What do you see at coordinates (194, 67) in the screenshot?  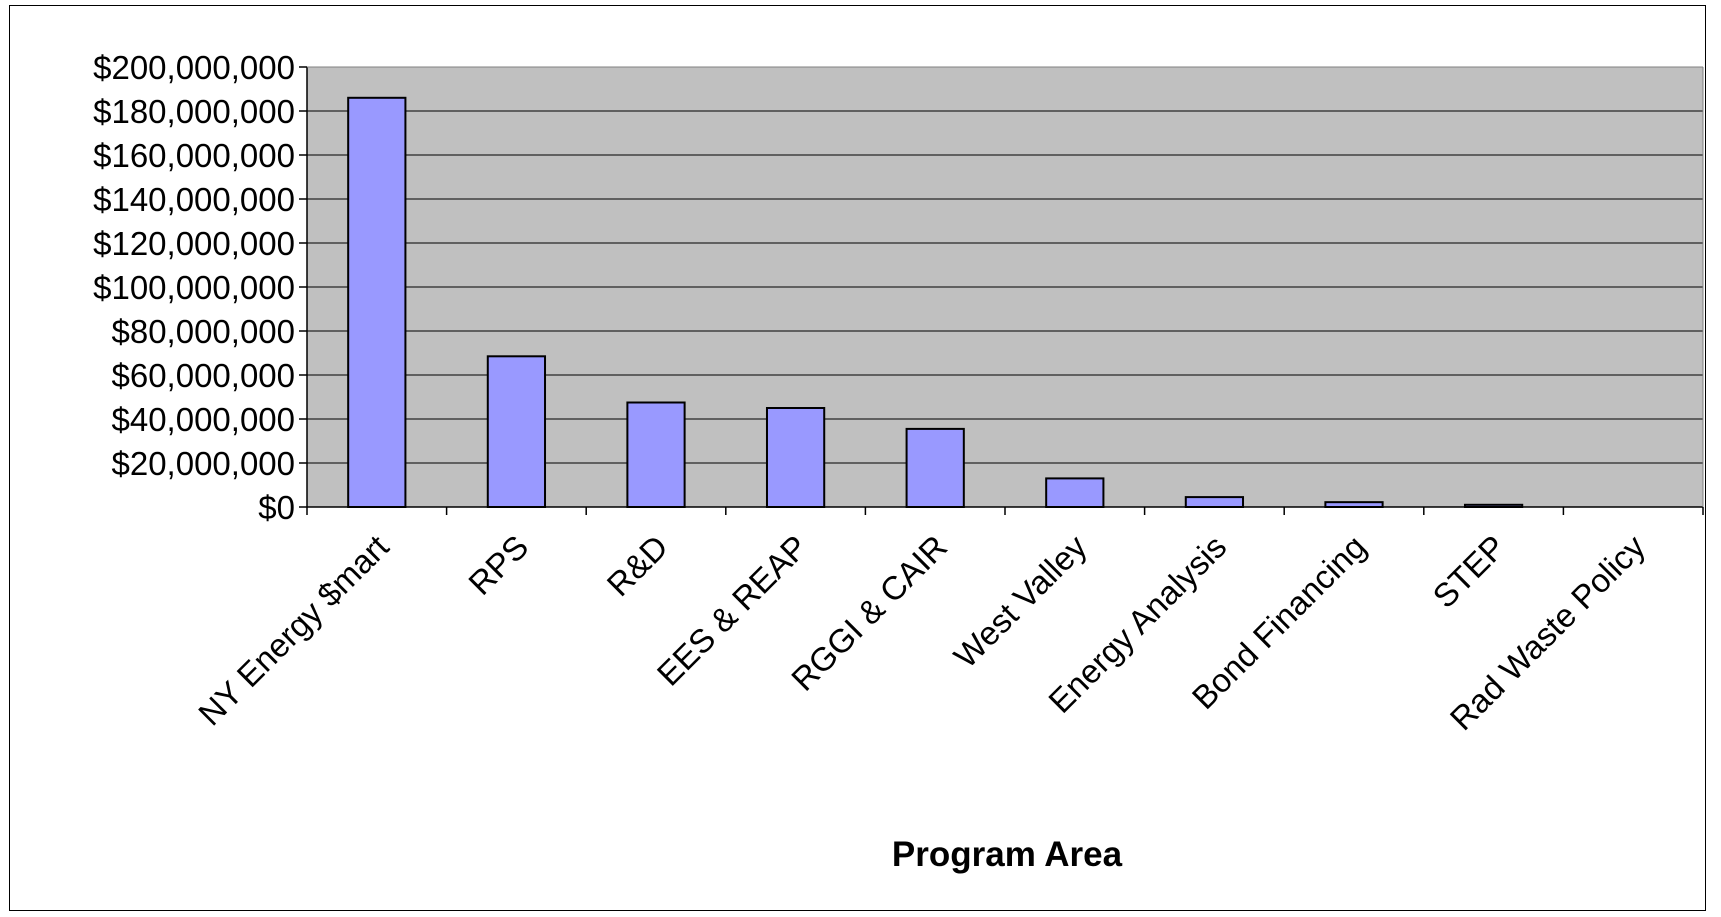 I see `y-tick-label: $200,000,000` at bounding box center [194, 67].